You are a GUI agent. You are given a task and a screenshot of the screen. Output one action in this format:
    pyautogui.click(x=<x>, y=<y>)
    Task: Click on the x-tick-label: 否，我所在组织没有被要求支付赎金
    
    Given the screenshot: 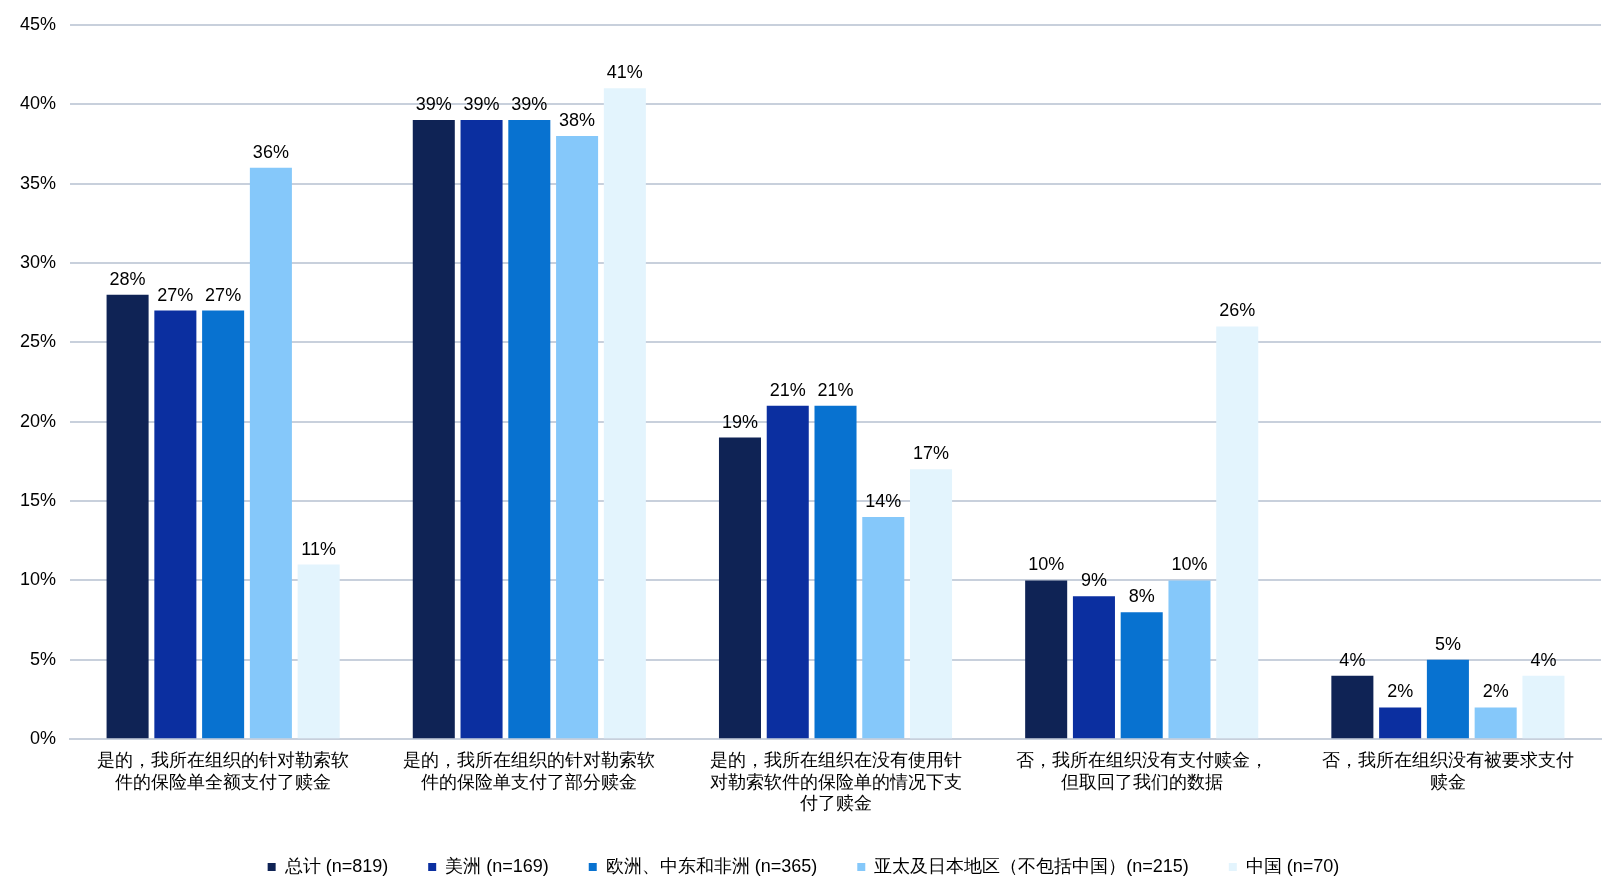 What is the action you would take?
    pyautogui.click(x=1447, y=770)
    